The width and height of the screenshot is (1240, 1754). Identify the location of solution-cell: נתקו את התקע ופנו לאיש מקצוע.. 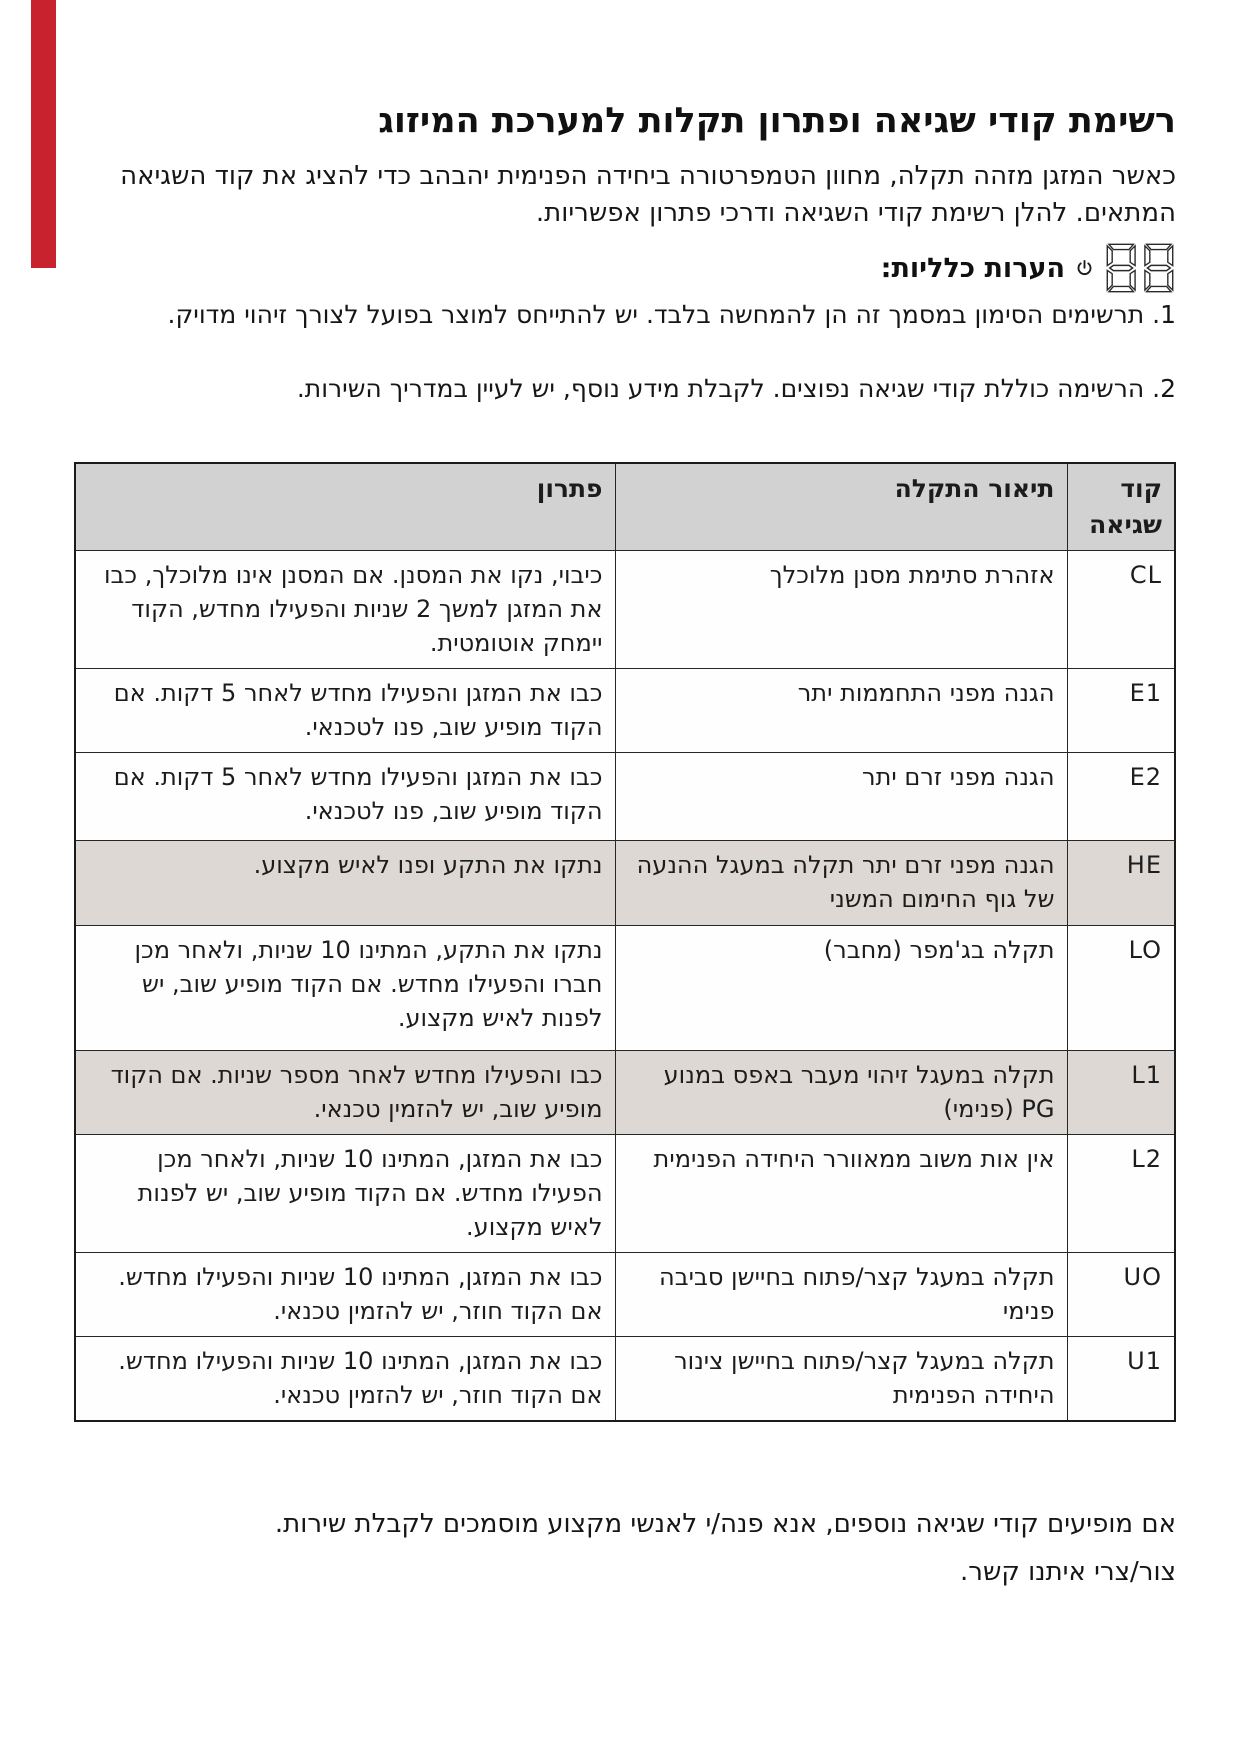
(345, 883).